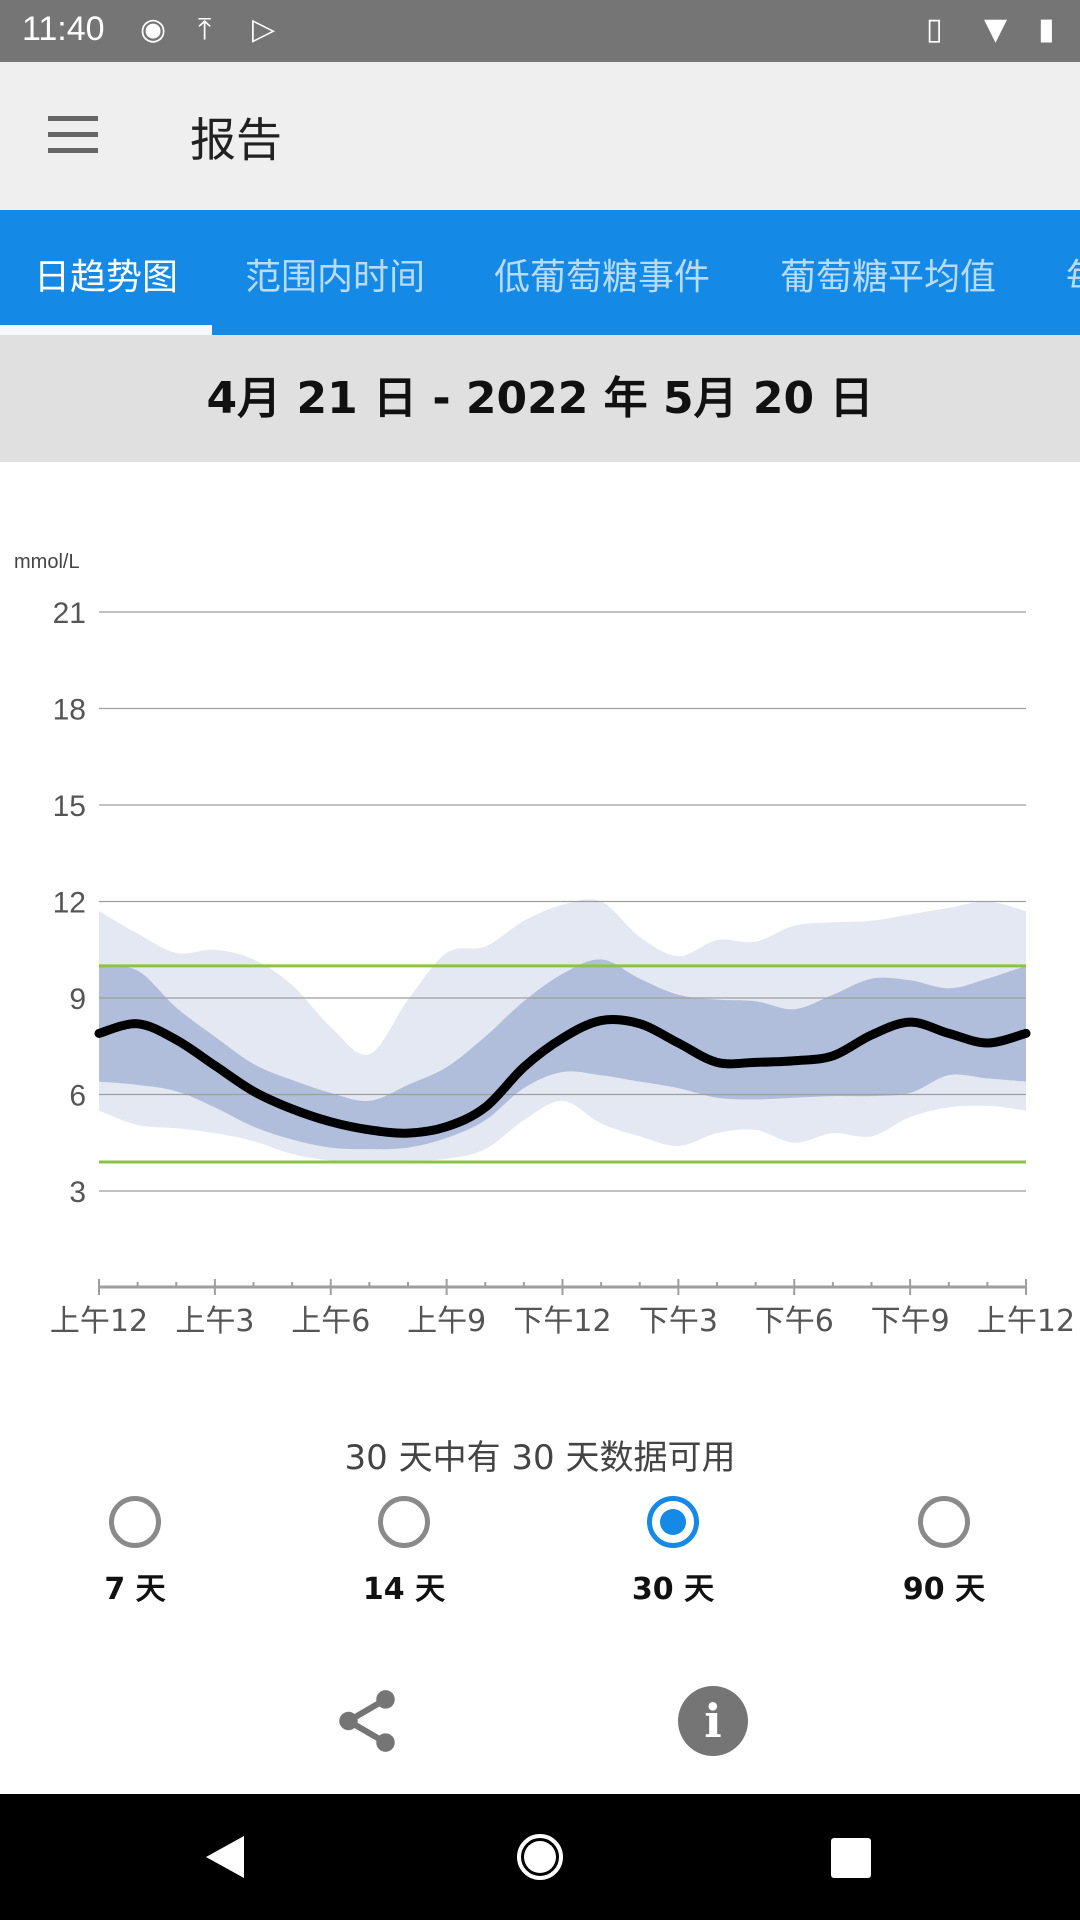 The width and height of the screenshot is (1080, 1920). Describe the element at coordinates (236, 140) in the screenshot. I see `page-title: 报告` at that location.